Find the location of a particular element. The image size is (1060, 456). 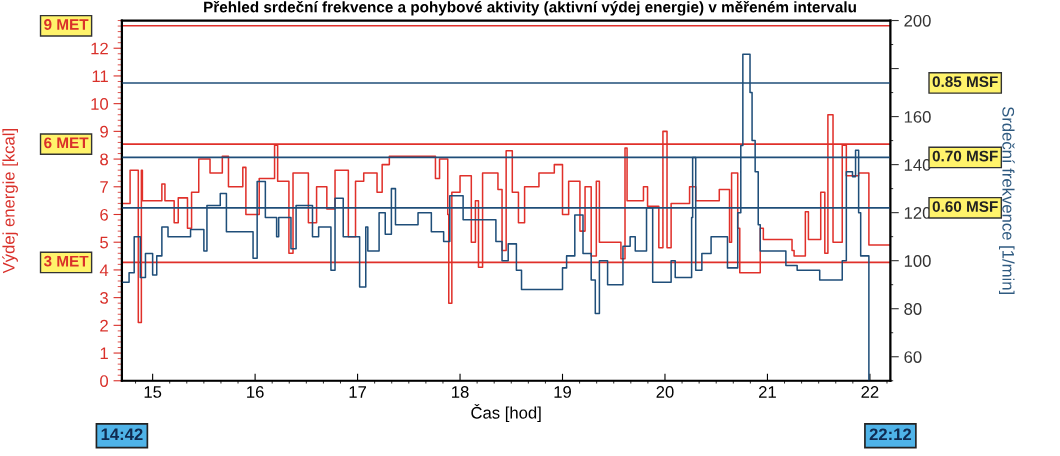

ref-line-label: 9 MET is located at coordinates (66, 24).